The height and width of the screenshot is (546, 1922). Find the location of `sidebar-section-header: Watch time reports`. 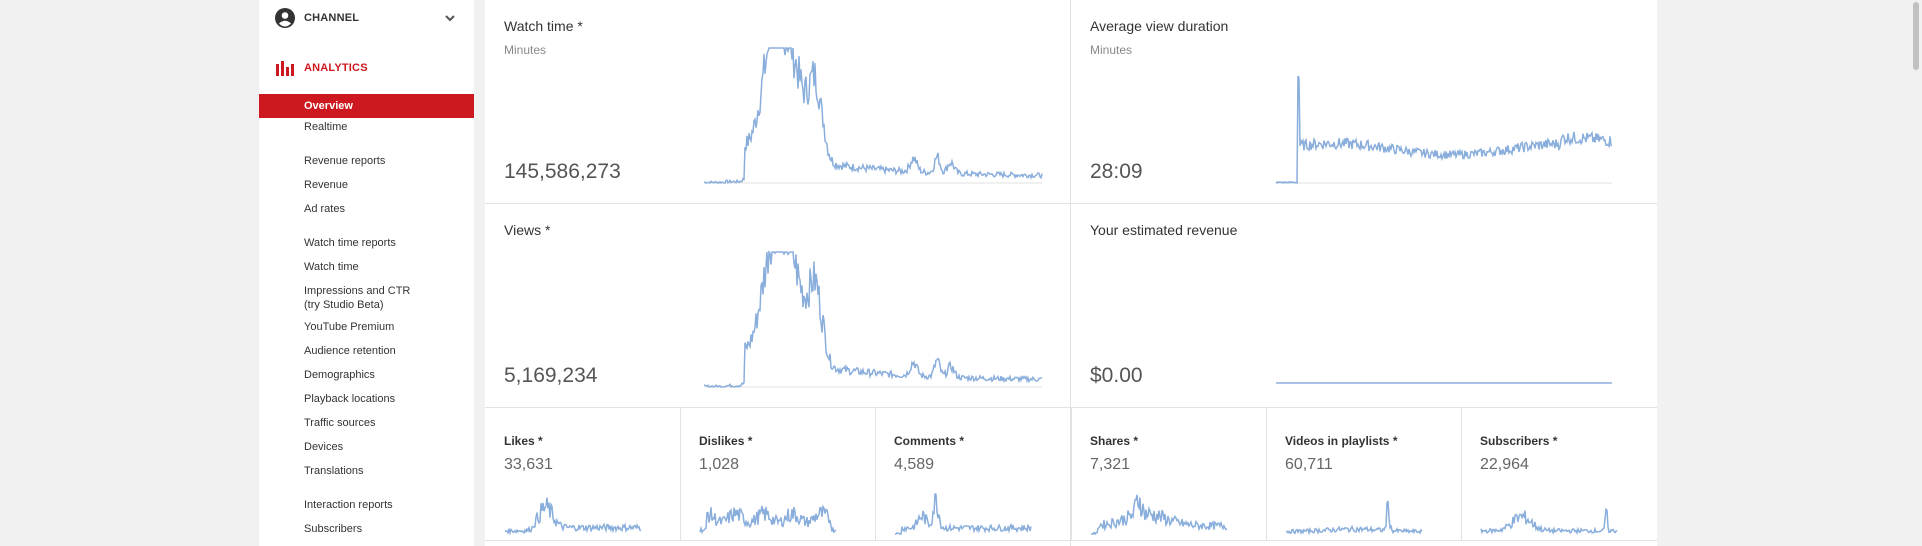

sidebar-section-header: Watch time reports is located at coordinates (350, 243).